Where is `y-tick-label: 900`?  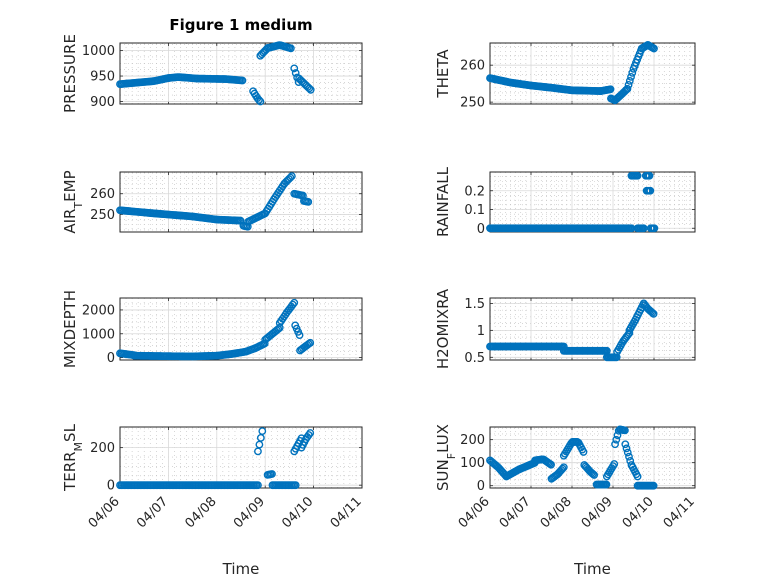 y-tick-label: 900 is located at coordinates (102, 102).